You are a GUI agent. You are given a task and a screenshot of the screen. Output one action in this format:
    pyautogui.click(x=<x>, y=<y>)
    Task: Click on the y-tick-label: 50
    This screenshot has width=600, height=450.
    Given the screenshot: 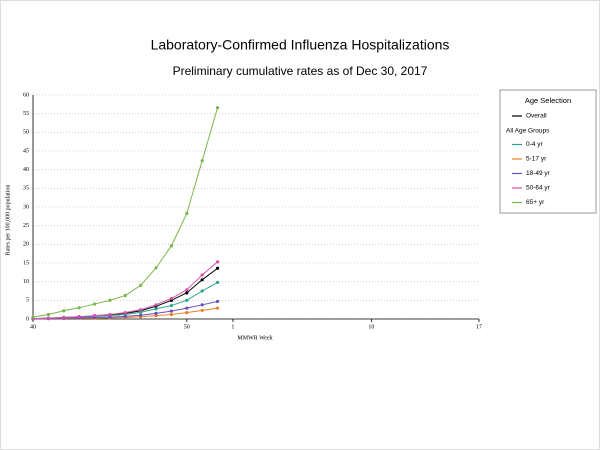 What is the action you would take?
    pyautogui.click(x=26, y=133)
    